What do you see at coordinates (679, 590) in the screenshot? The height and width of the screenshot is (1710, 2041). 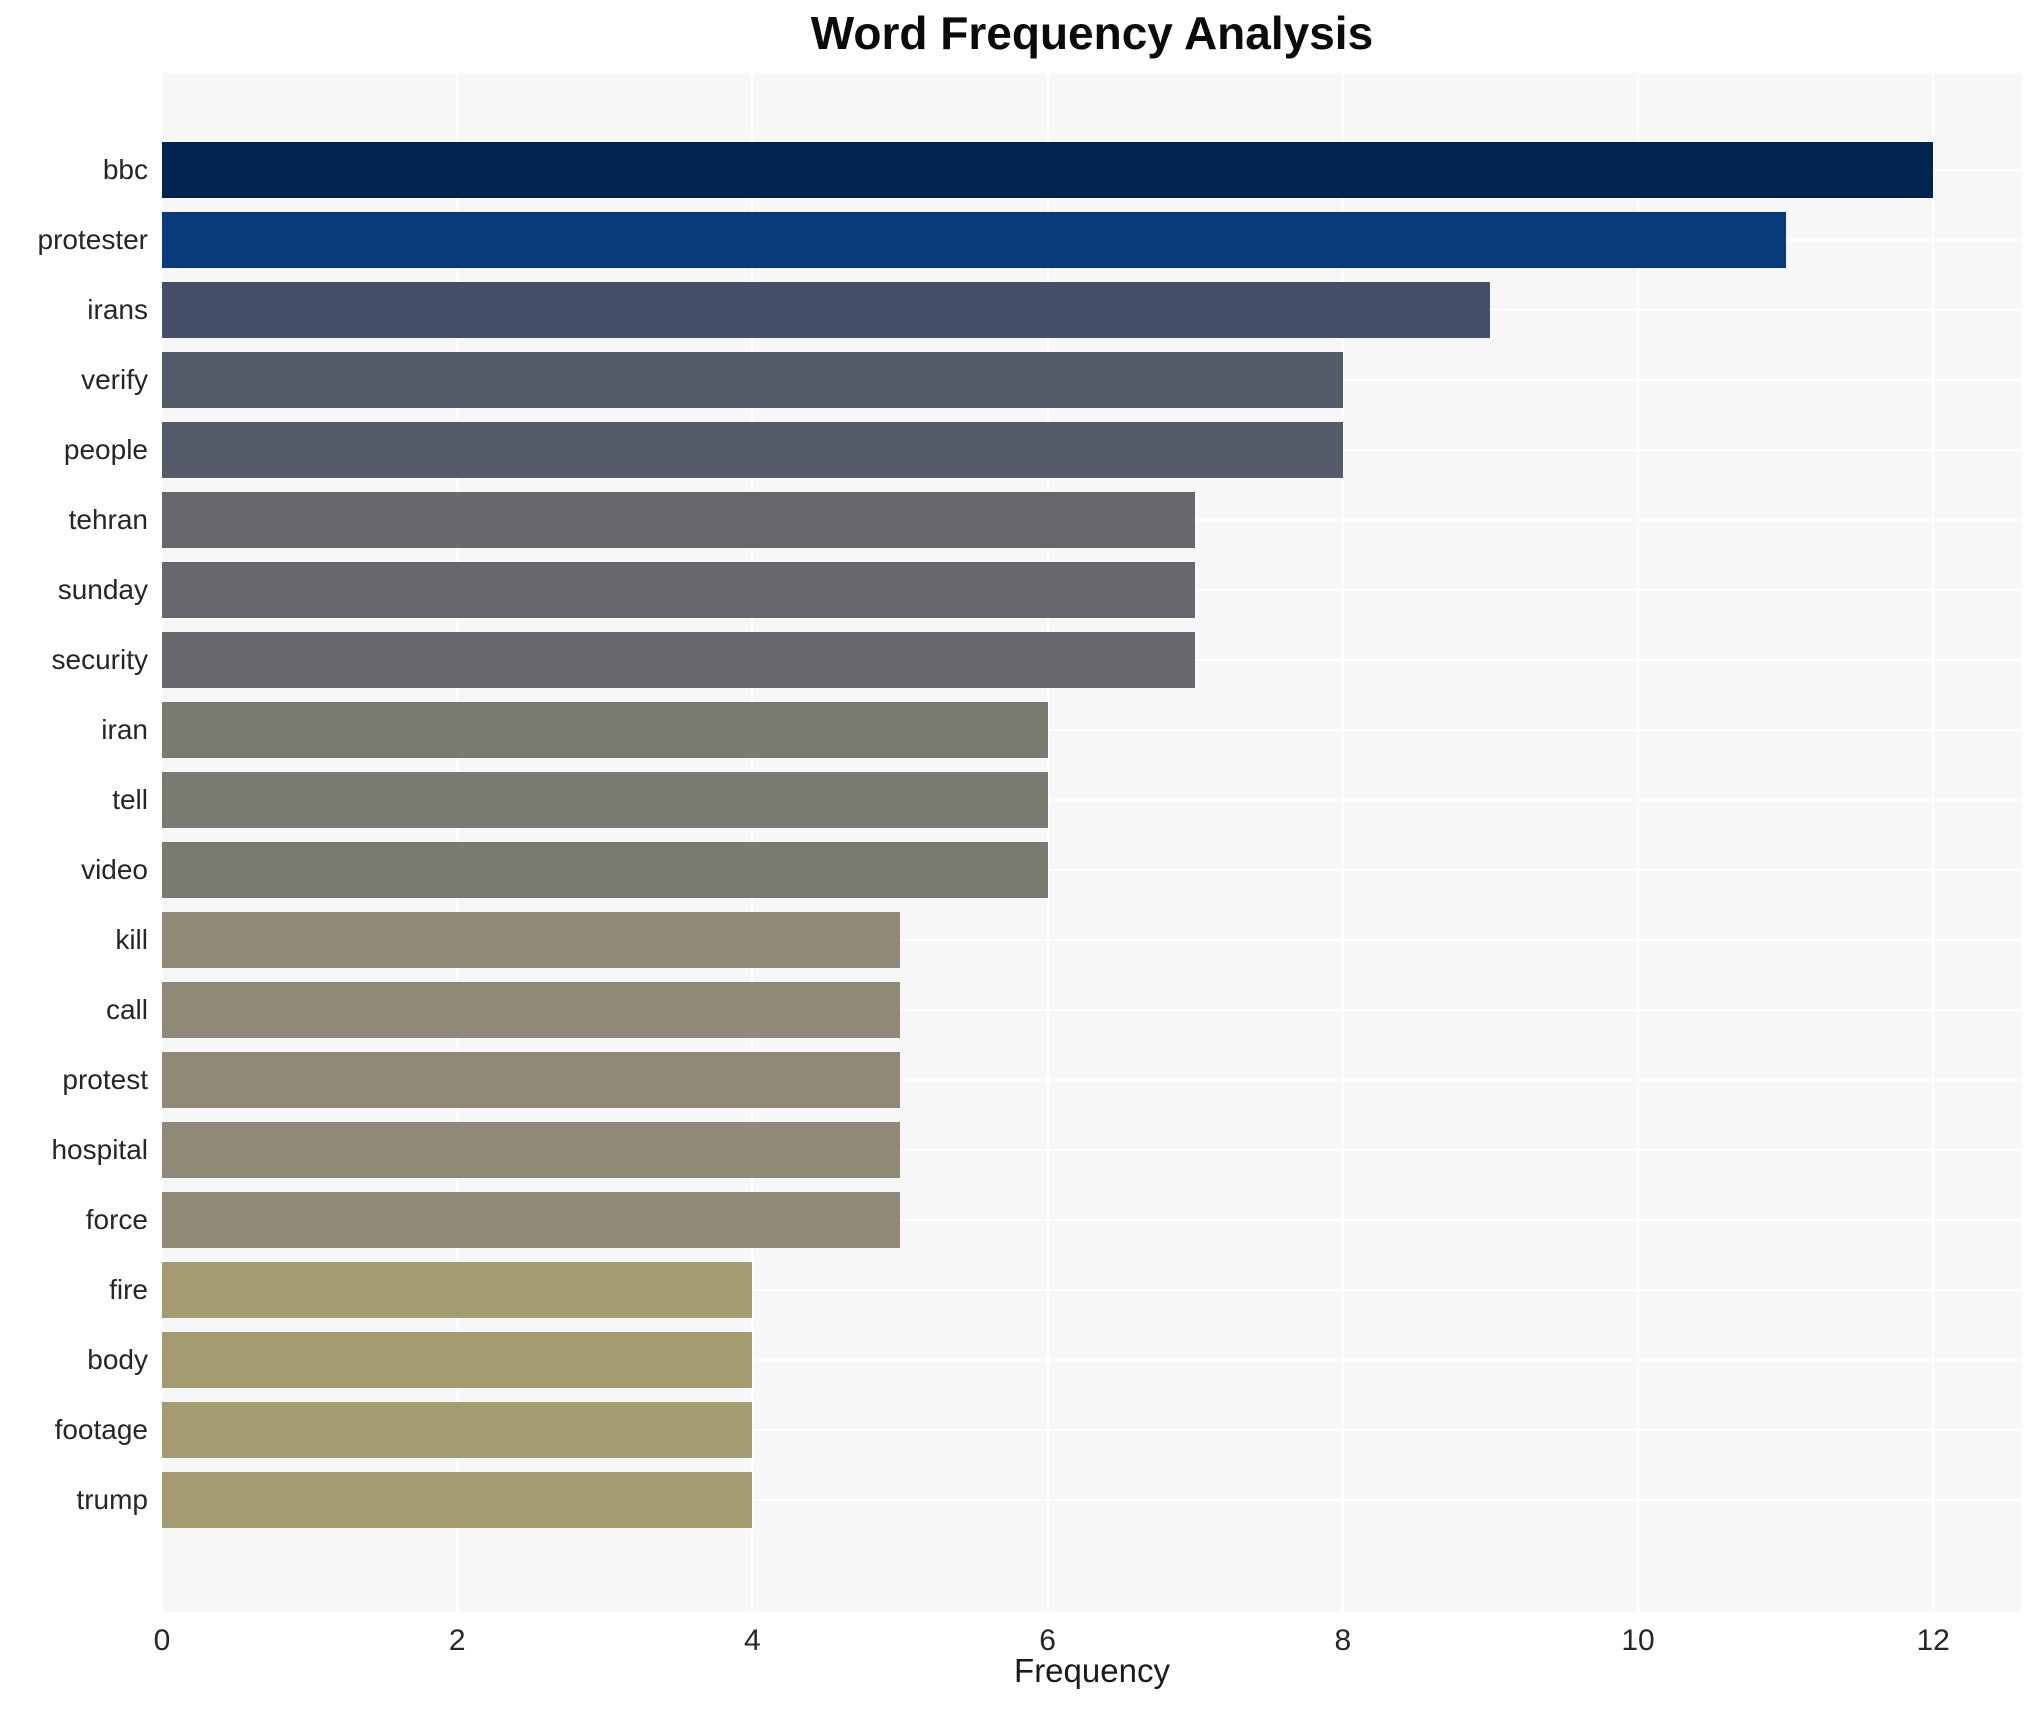 I see `bar-sunday` at bounding box center [679, 590].